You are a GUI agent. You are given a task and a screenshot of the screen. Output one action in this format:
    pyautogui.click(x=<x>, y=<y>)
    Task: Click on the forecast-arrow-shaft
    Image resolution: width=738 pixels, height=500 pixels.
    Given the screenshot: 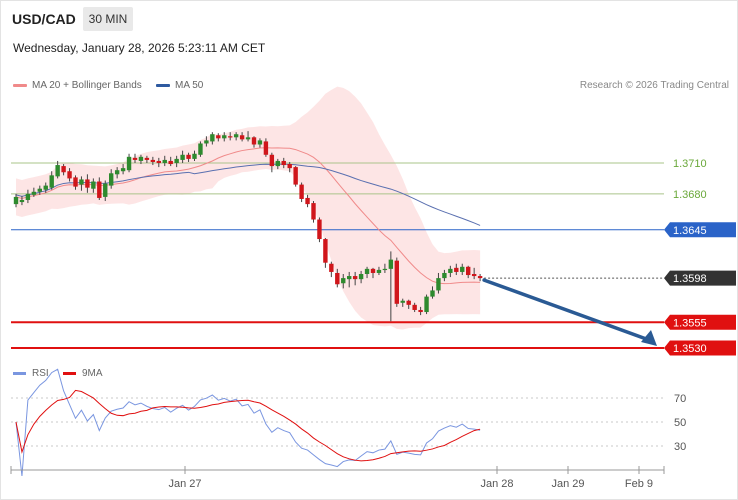 What is the action you would take?
    pyautogui.click(x=566, y=310)
    